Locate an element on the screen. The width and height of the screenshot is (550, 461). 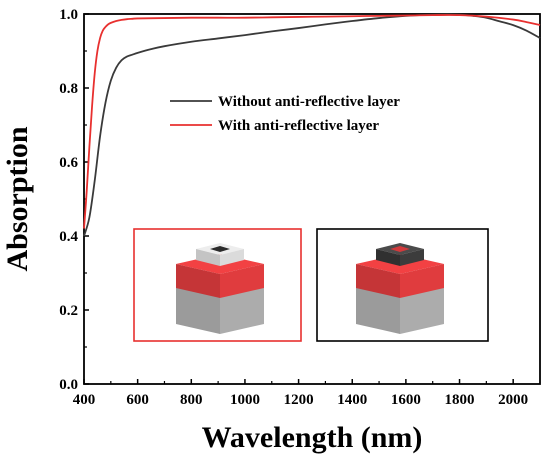
y-tick-label: 0.6 is located at coordinates (68, 163).